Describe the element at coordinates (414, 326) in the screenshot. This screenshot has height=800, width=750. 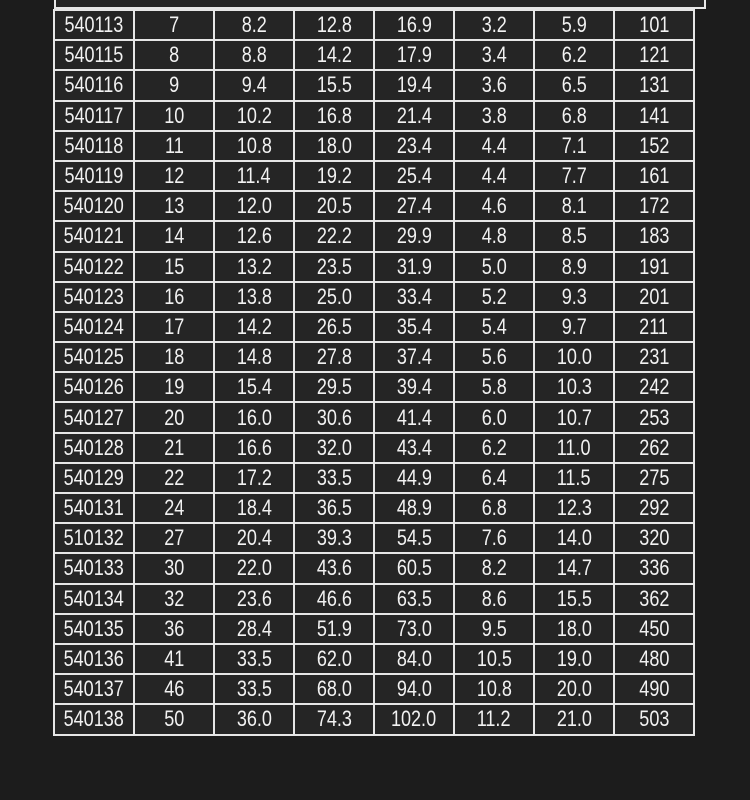
I see `cell-text: 35.4` at that location.